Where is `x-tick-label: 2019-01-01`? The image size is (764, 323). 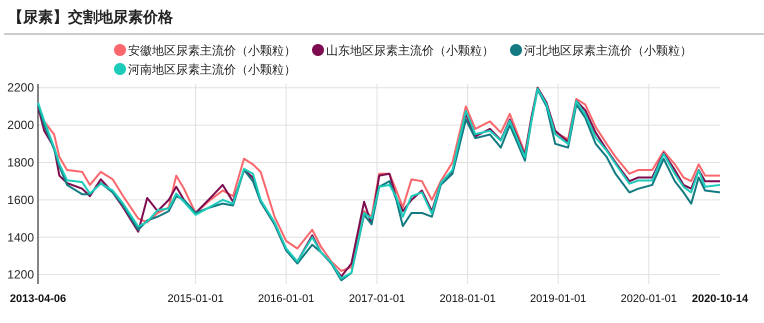
x-tick-label: 2019-01-01 is located at coordinates (558, 299).